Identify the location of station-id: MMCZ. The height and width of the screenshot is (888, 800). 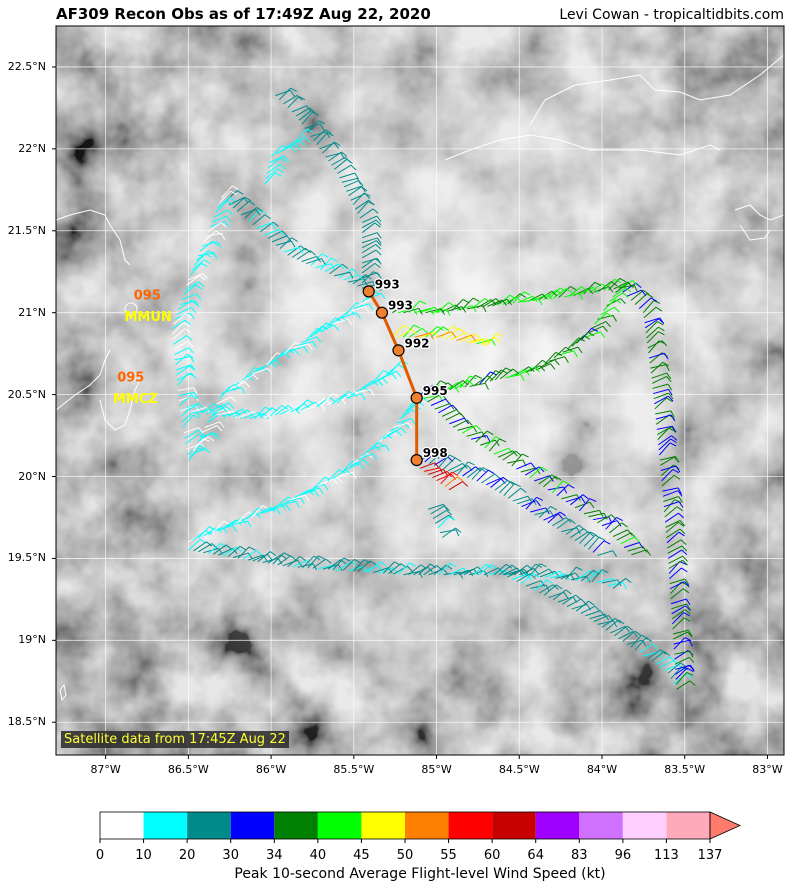
(135, 399).